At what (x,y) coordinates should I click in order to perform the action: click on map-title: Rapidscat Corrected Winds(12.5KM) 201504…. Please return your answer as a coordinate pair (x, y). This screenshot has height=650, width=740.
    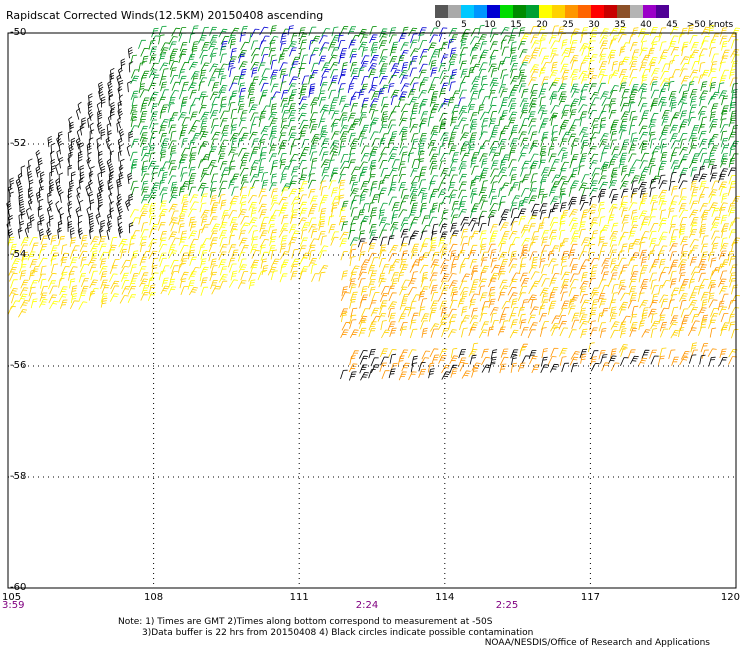
    Looking at the image, I should click on (165, 15).